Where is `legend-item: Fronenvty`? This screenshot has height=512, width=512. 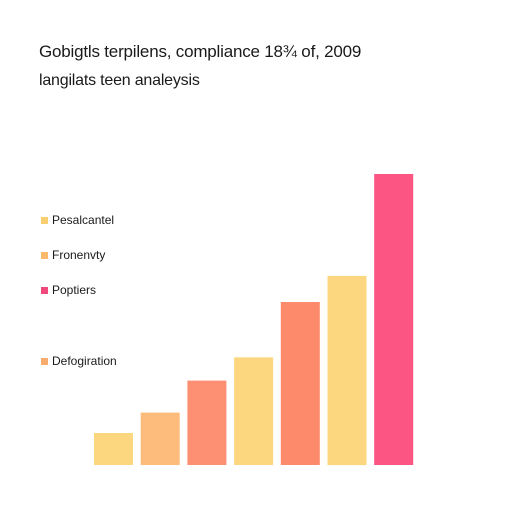 legend-item: Fronenvty is located at coordinates (73, 255).